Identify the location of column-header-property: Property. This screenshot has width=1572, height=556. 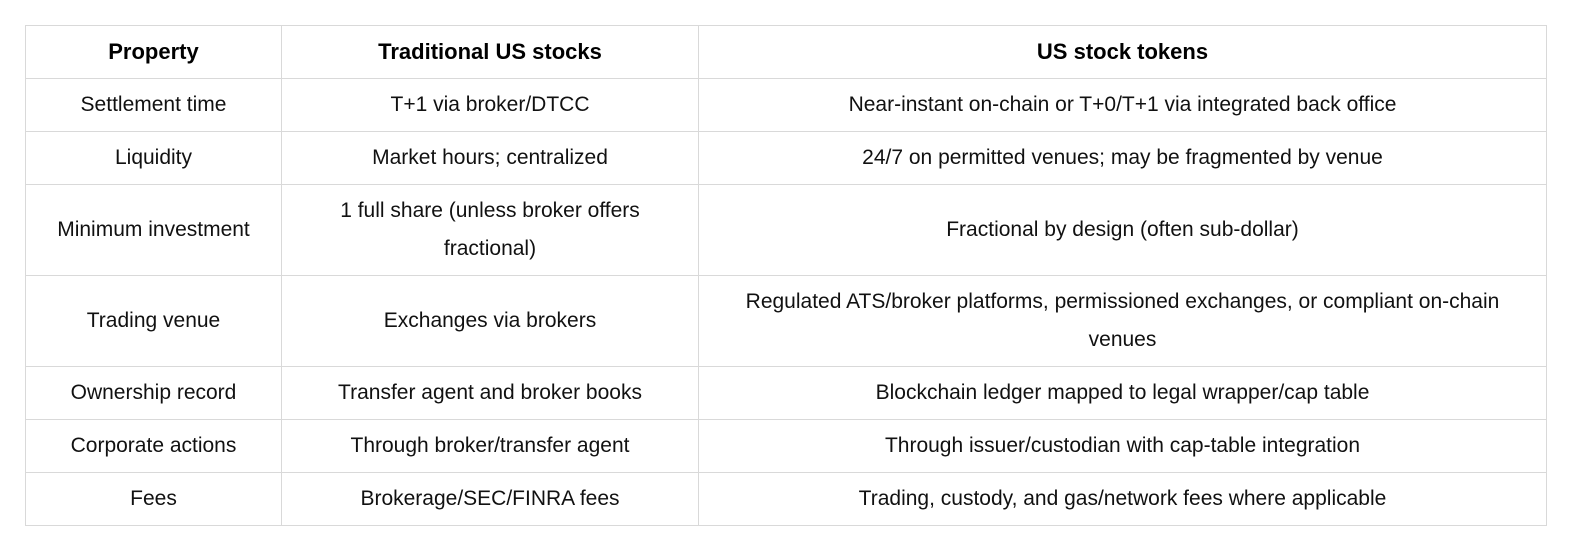
(153, 52).